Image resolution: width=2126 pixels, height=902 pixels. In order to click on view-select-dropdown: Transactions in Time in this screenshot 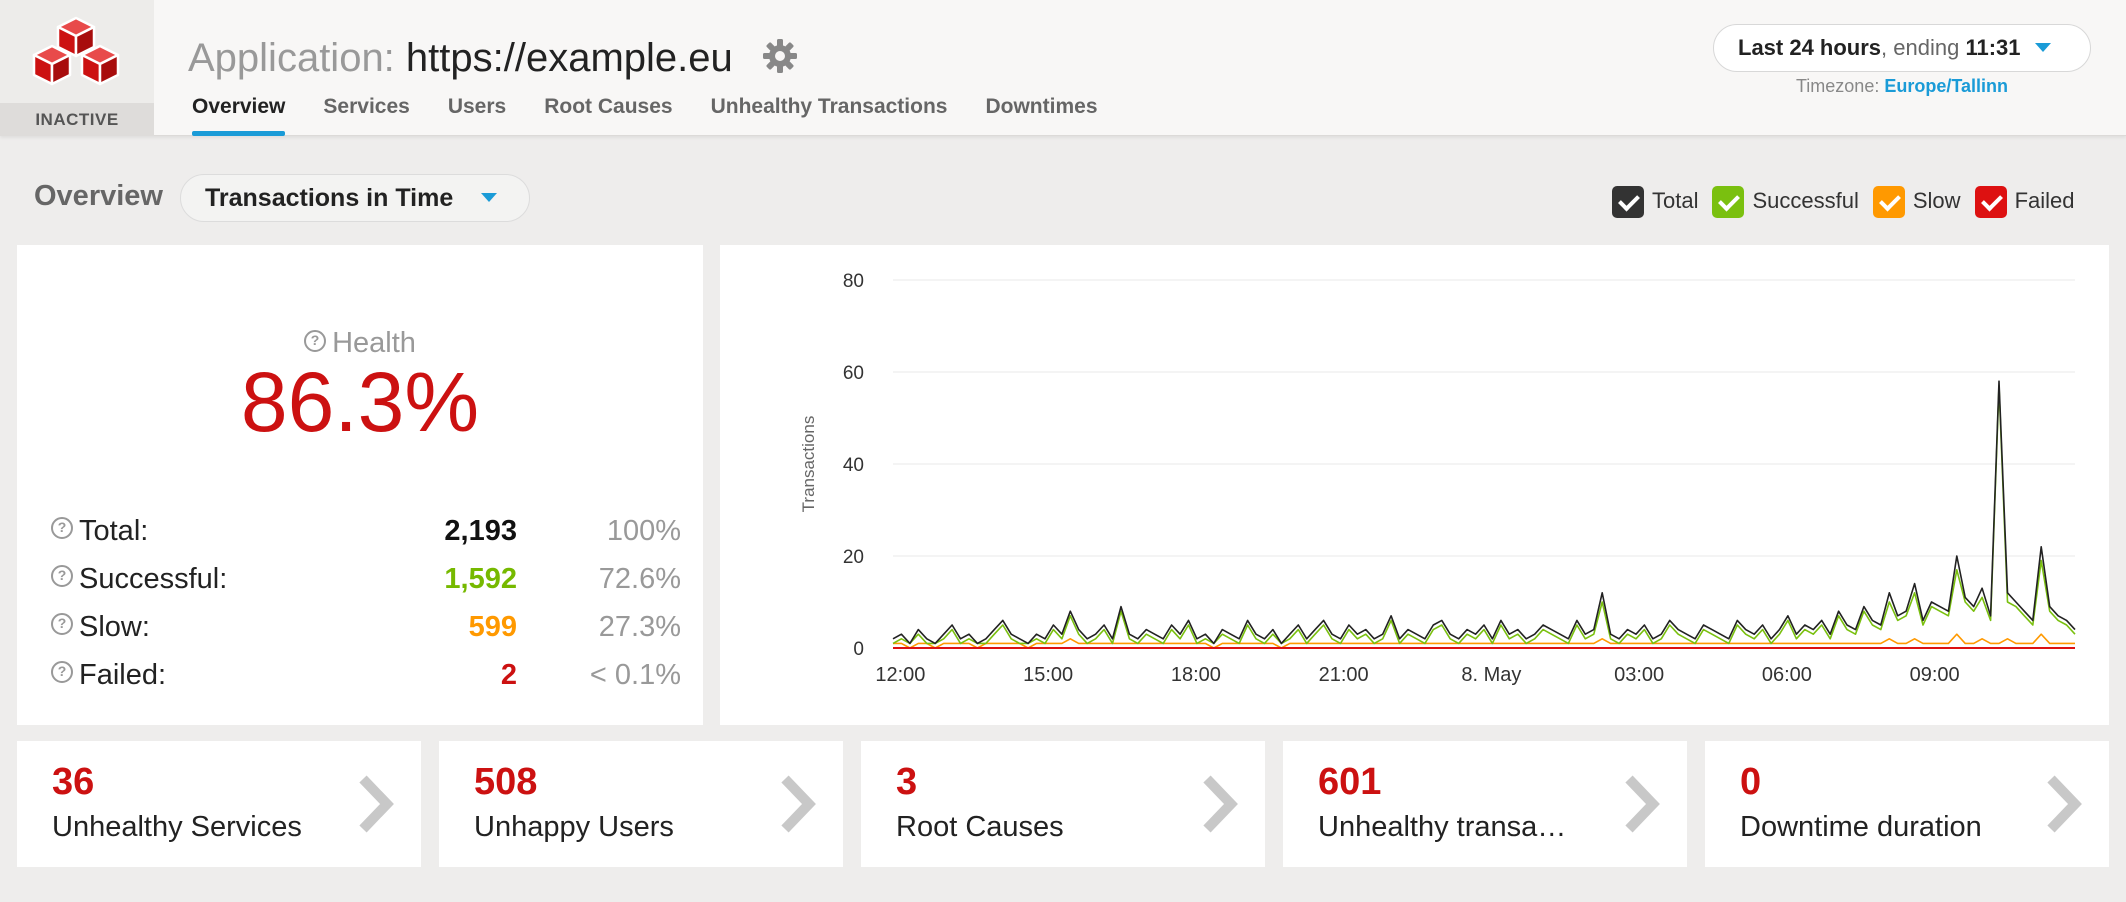, I will do `click(355, 198)`.